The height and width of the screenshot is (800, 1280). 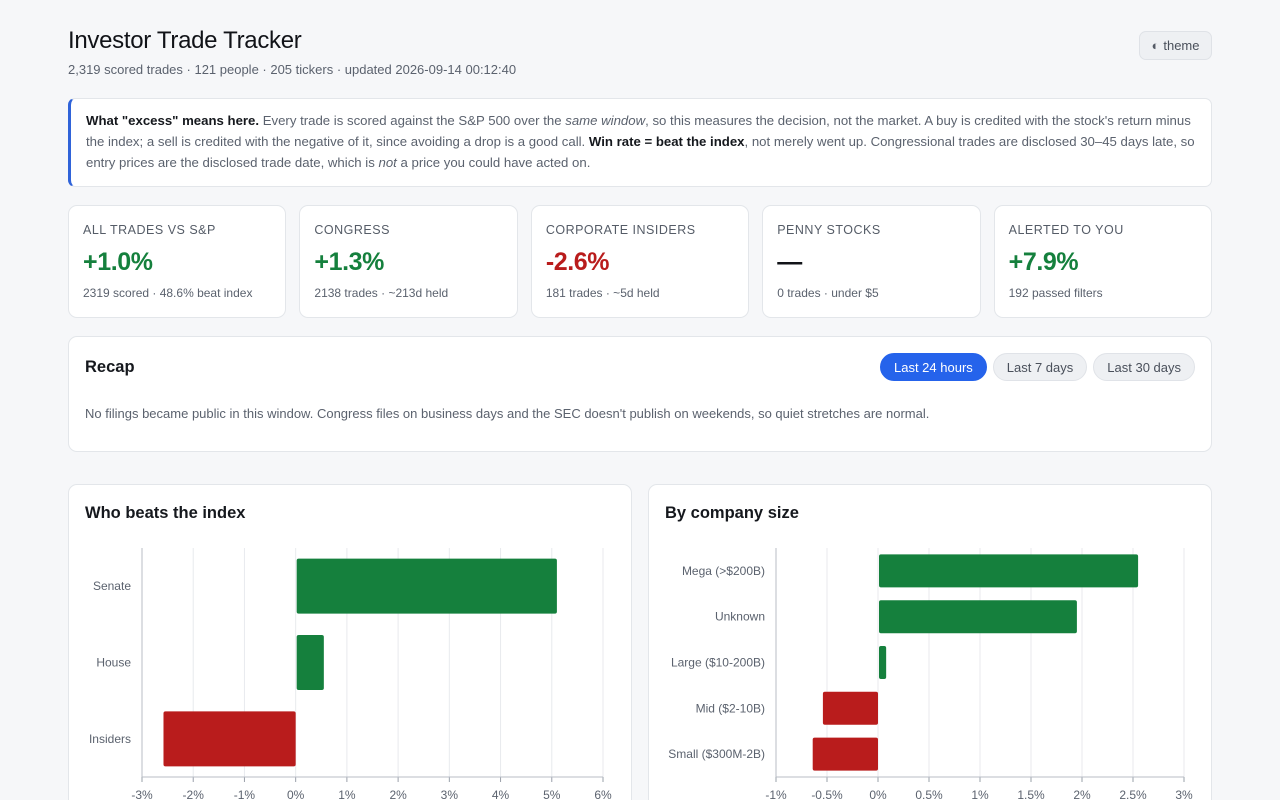 I want to click on stat-subtext: 181 trades · ~5d held, so click(x=602, y=293).